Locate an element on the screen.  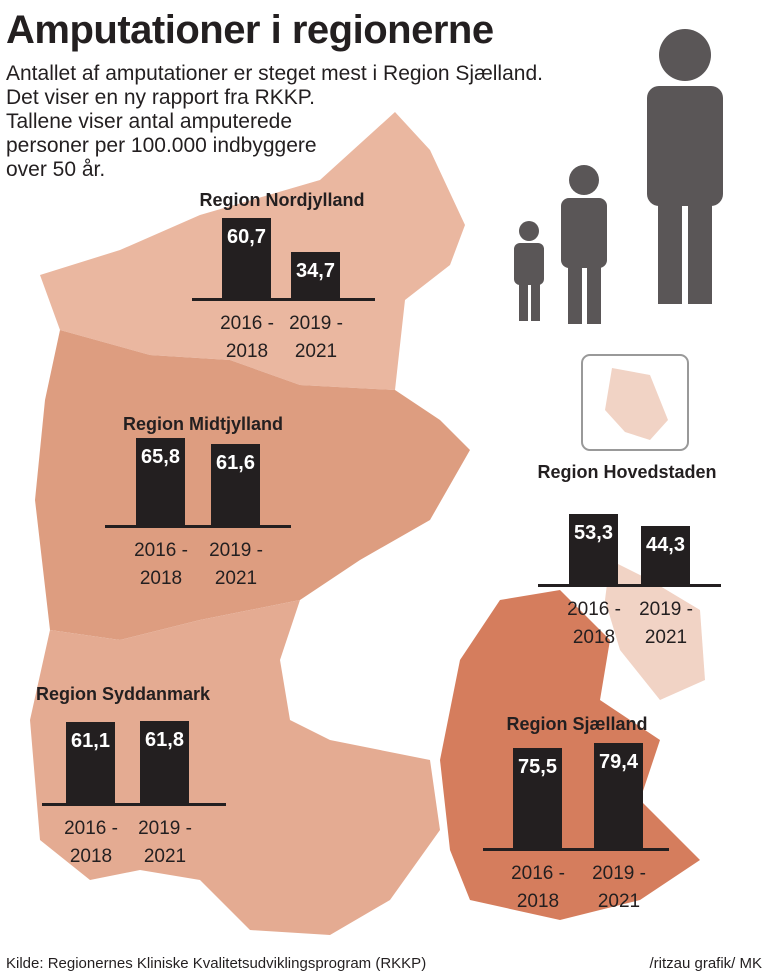
chart-title: Region Nordjylland is located at coordinates (282, 200).